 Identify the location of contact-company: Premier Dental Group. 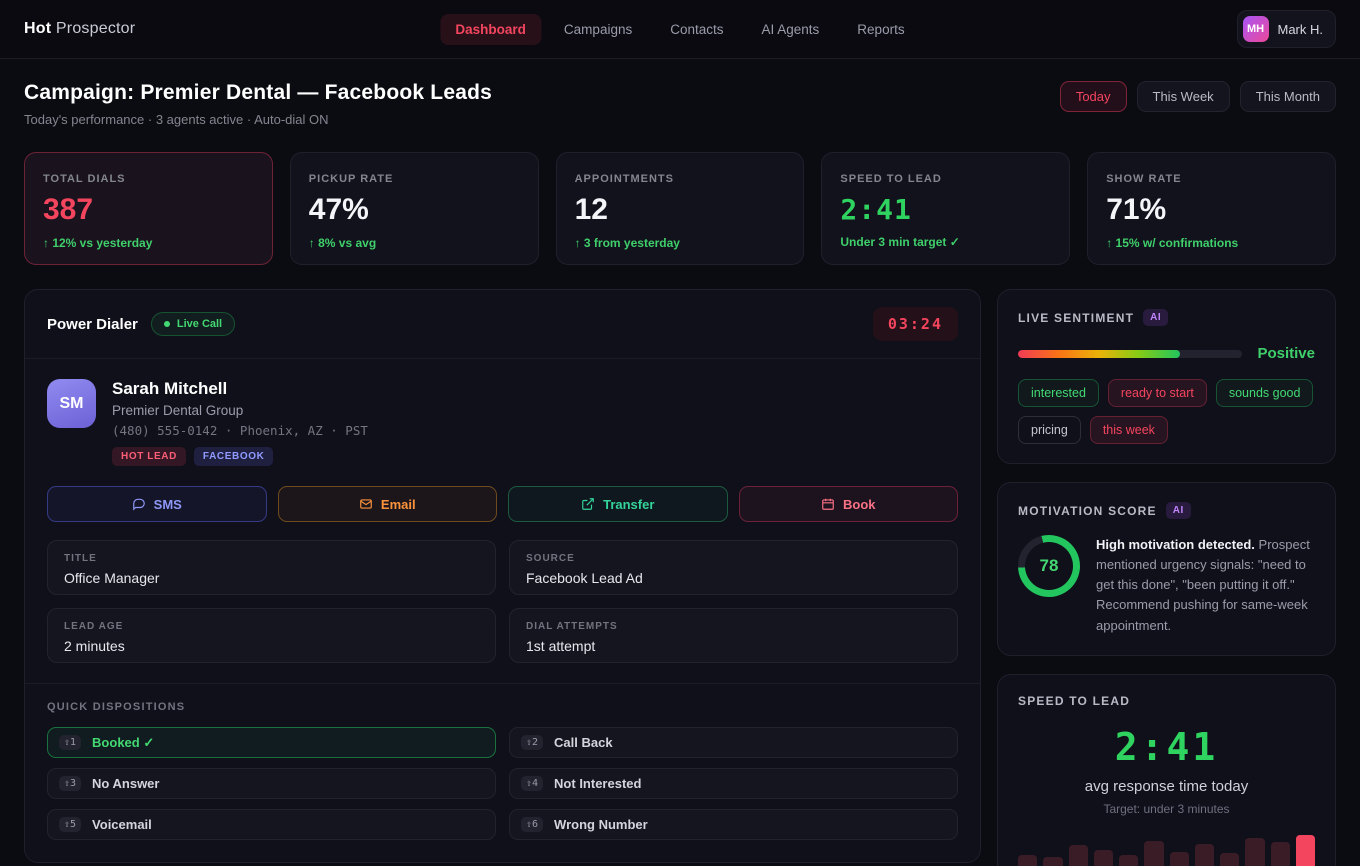
(178, 410).